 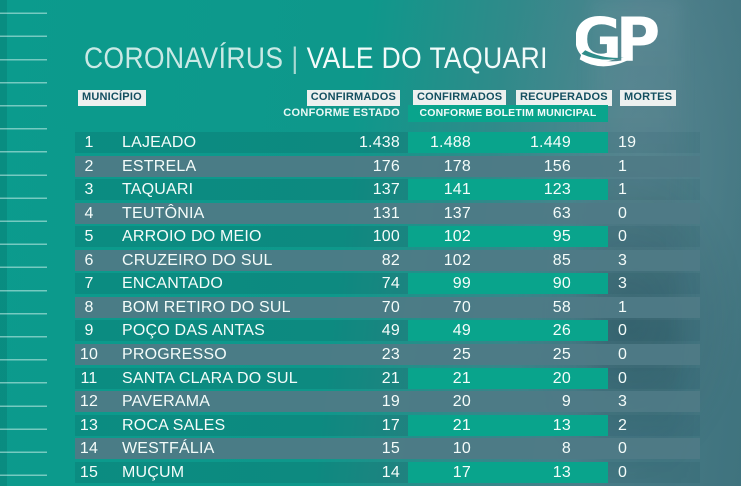 I want to click on recovered-value: 25, so click(x=561, y=354).